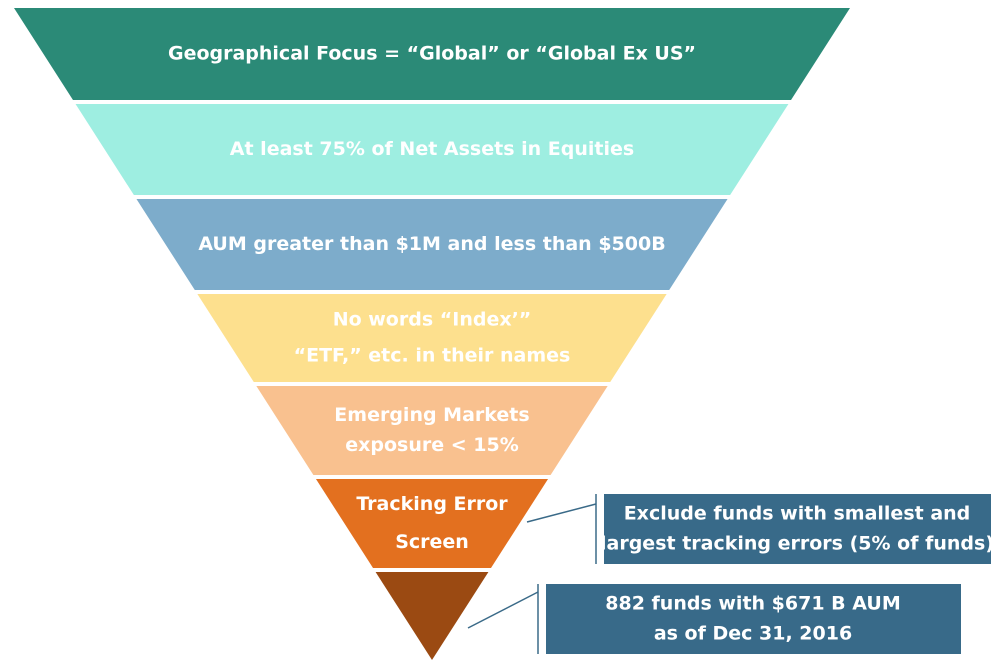 The height and width of the screenshot is (660, 1000). I want to click on layer-label: Screen, so click(432, 542).